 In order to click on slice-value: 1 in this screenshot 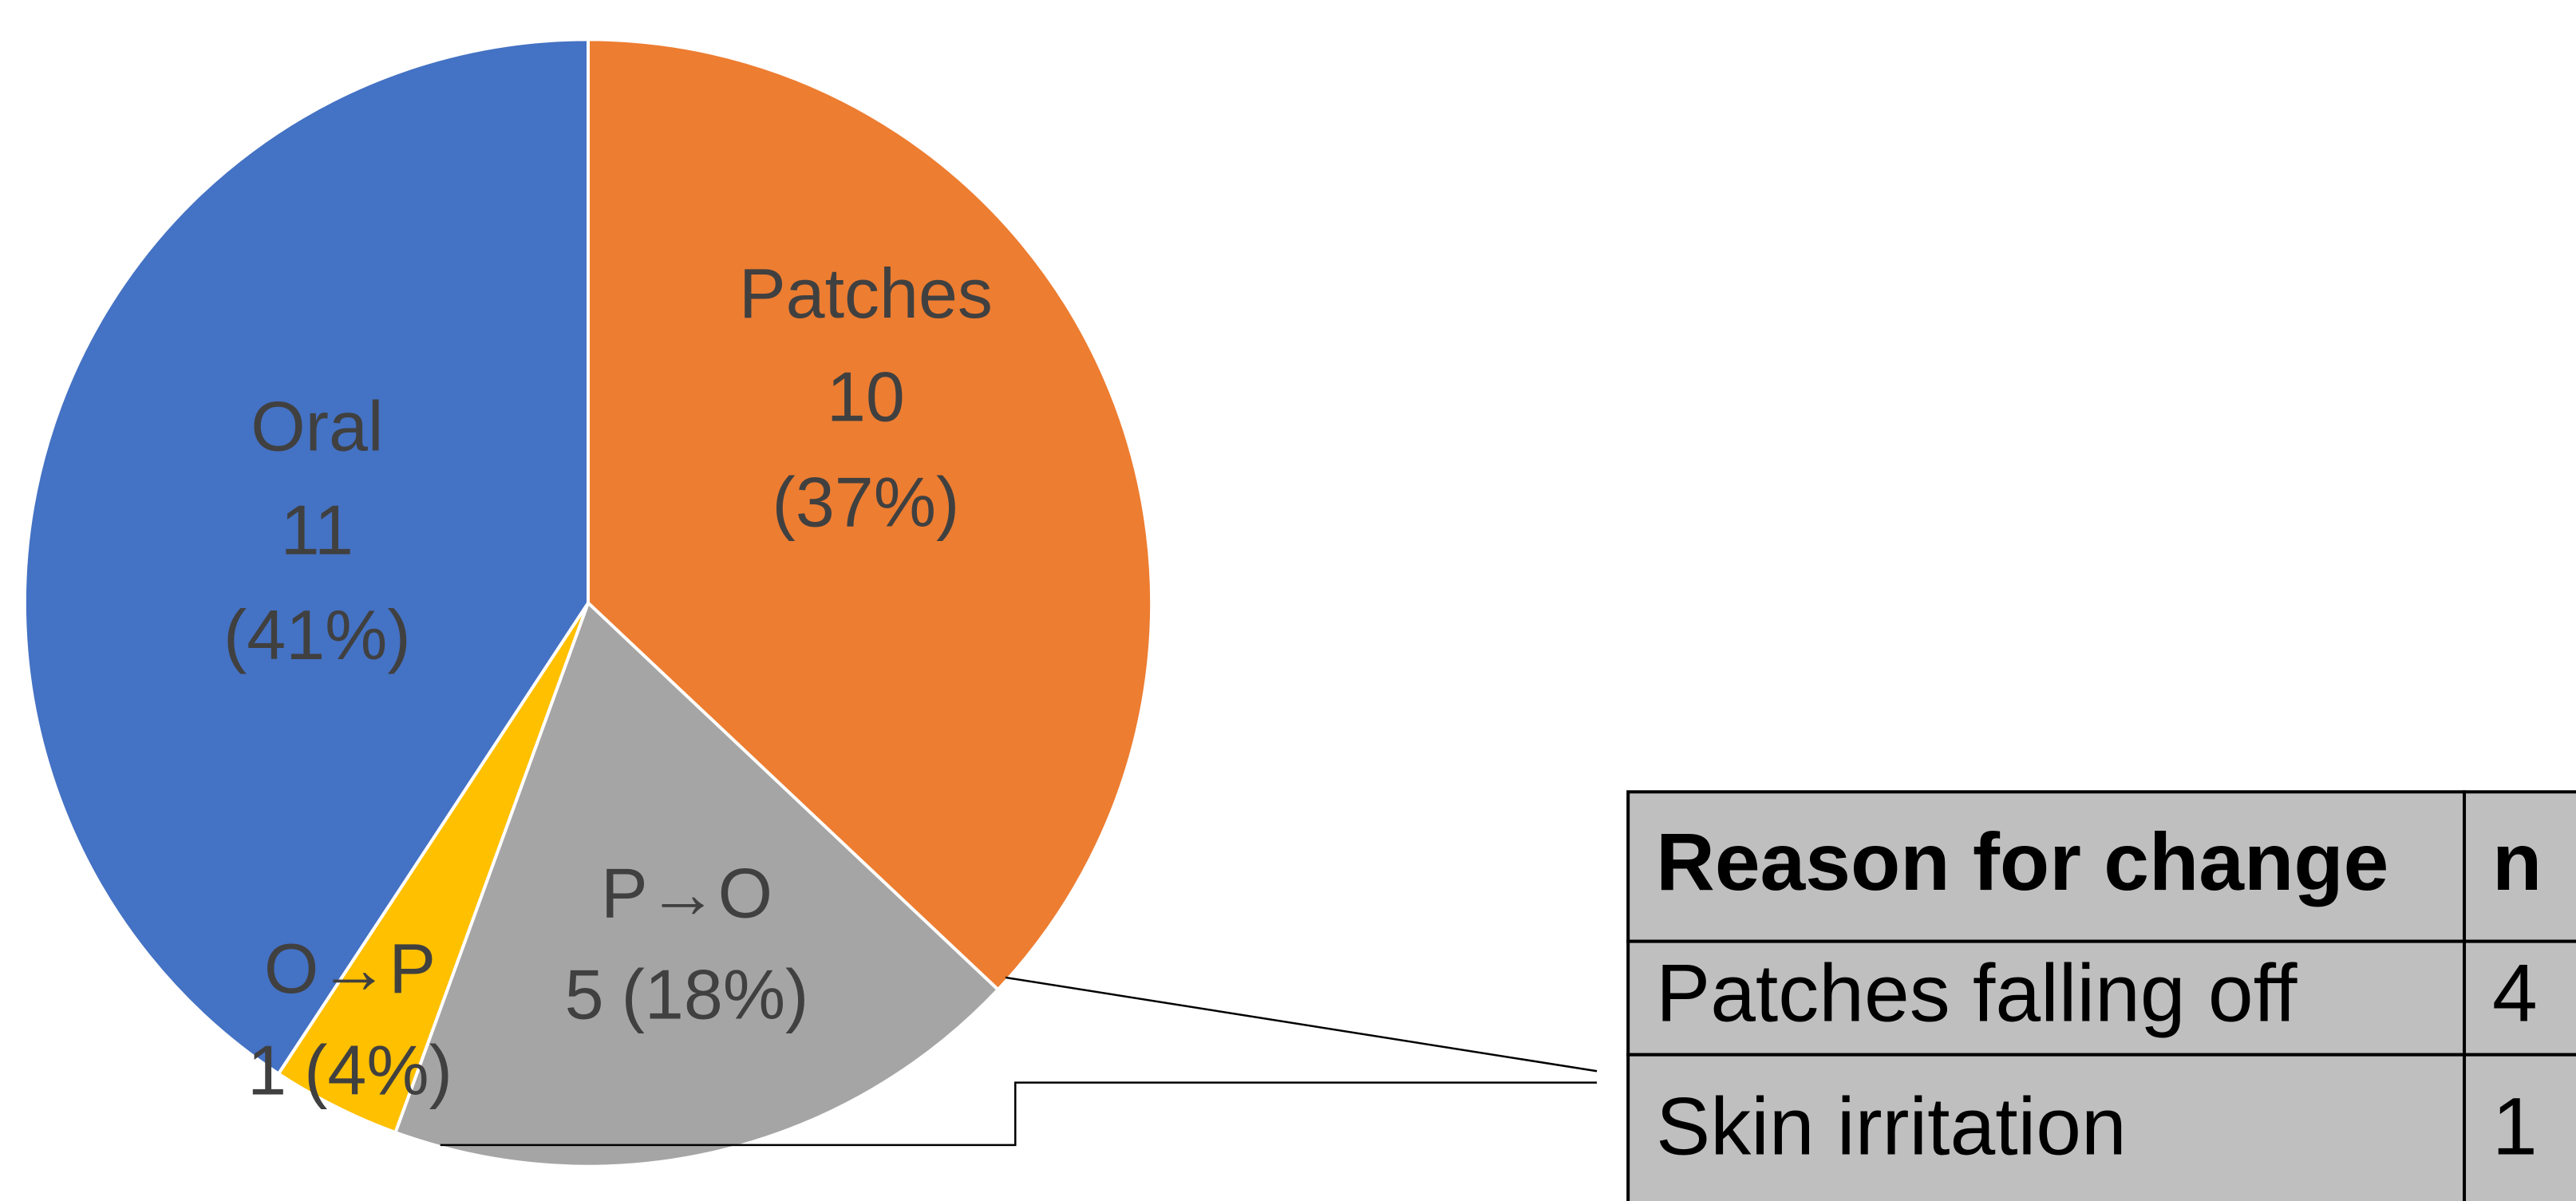, I will do `click(266, 1070)`.